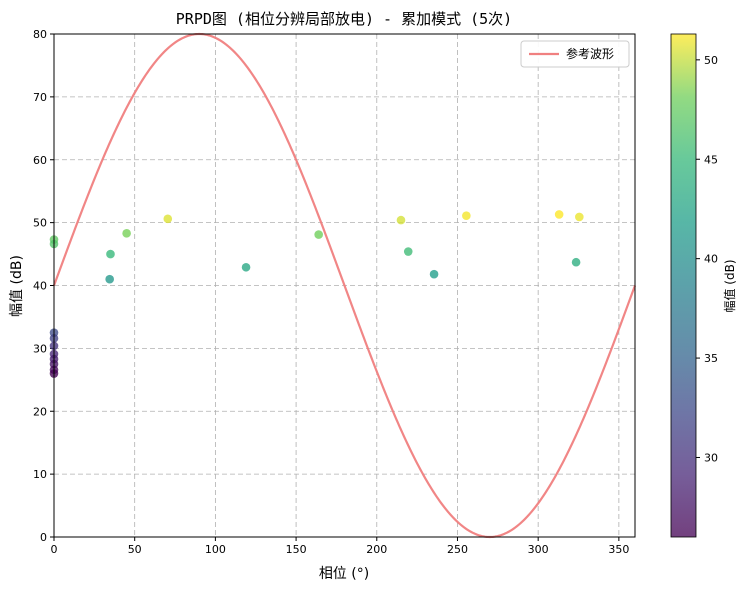 This screenshot has width=748, height=590. What do you see at coordinates (40, 160) in the screenshot?
I see `y-tick-label-60: 60` at bounding box center [40, 160].